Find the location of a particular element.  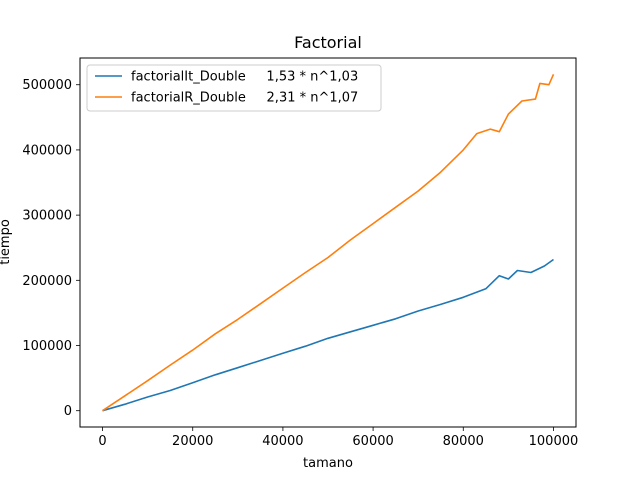

legend-label-0: factorialIt_Double 1,53 * n^1,03 is located at coordinates (244, 77).